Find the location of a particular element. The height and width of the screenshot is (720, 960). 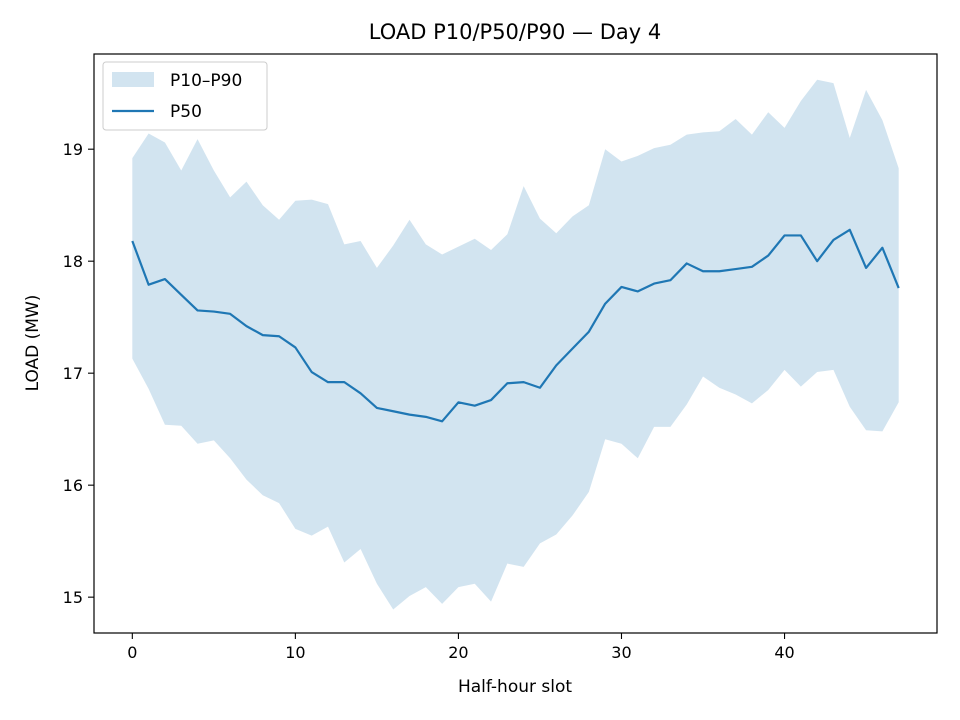

y-tick-label: 19 is located at coordinates (73, 149).